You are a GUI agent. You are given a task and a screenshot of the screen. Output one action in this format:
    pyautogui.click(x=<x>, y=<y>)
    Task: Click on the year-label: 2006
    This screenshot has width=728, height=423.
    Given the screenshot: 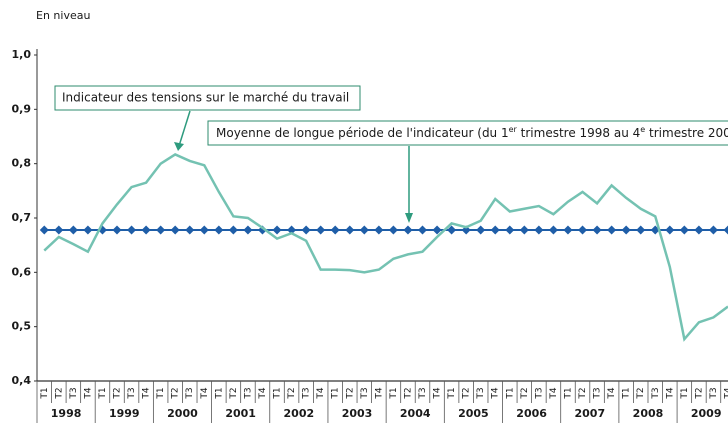 What is the action you would take?
    pyautogui.click(x=531, y=413)
    